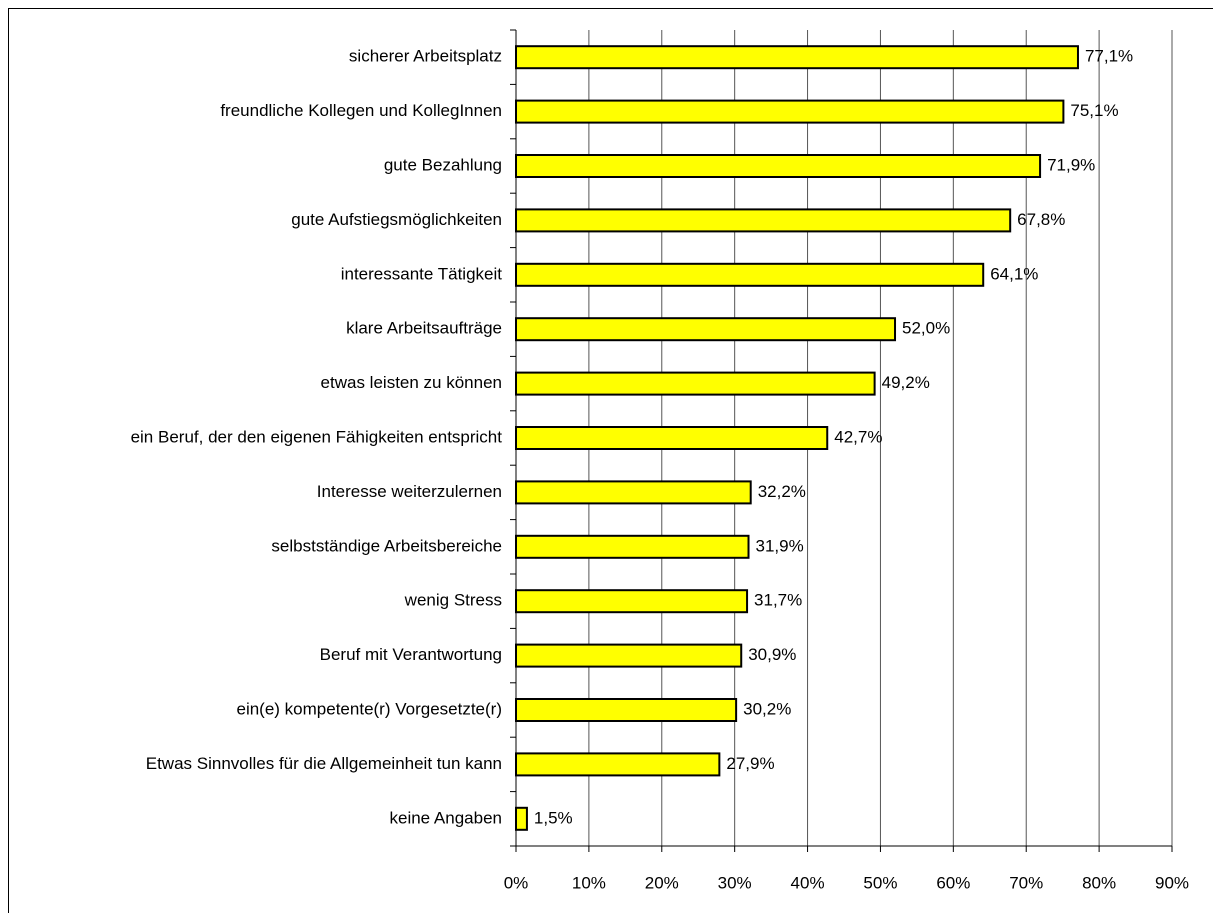 The image size is (1213, 913). What do you see at coordinates (1172, 882) in the screenshot?
I see `x-tick-label: 90%` at bounding box center [1172, 882].